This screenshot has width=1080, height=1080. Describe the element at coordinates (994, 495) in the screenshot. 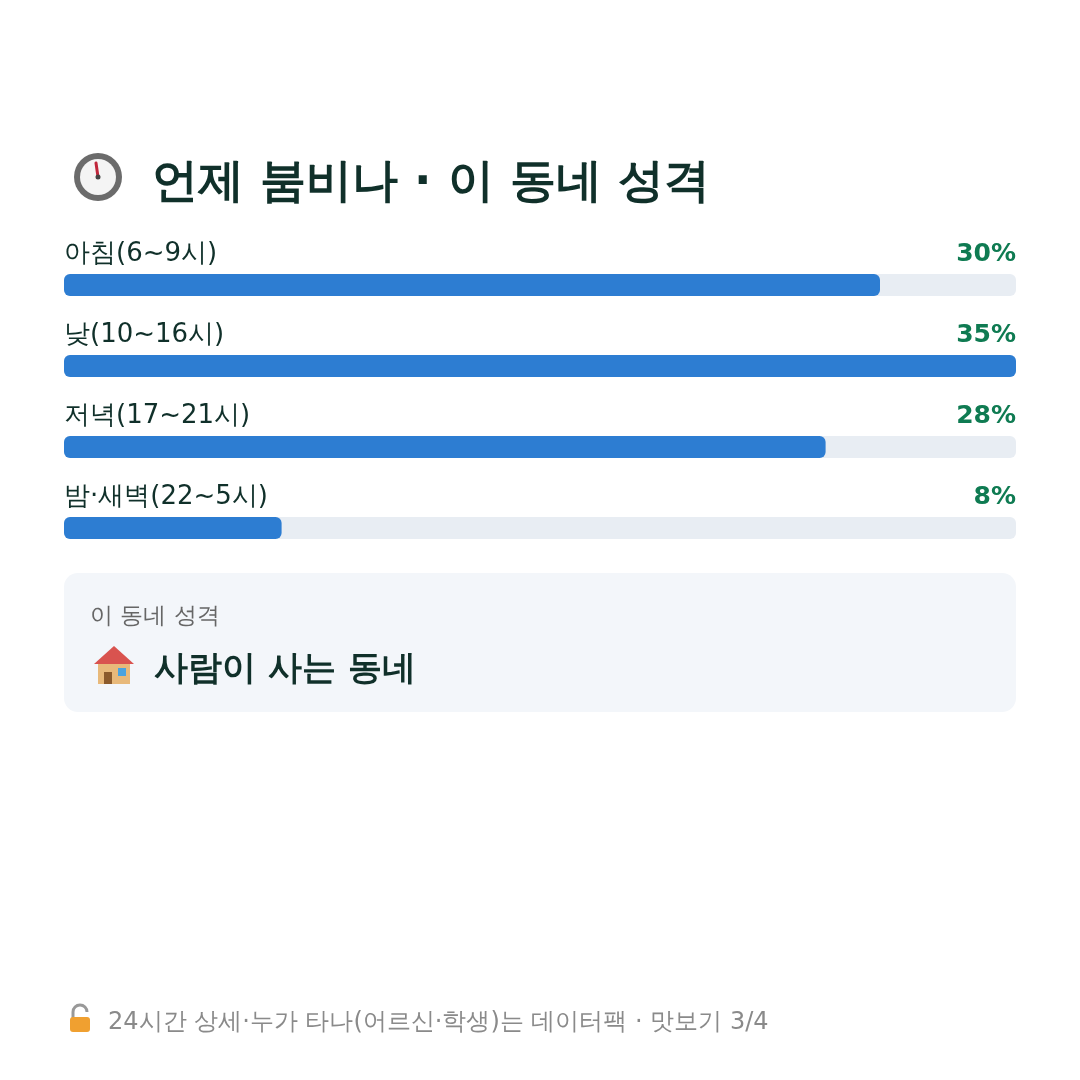

I see `data-label: 8%` at that location.